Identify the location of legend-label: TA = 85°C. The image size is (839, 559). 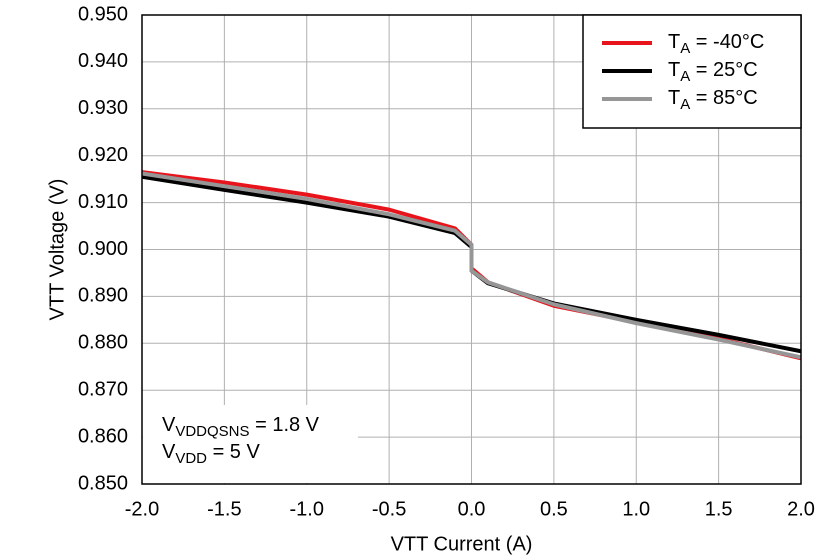
(713, 100).